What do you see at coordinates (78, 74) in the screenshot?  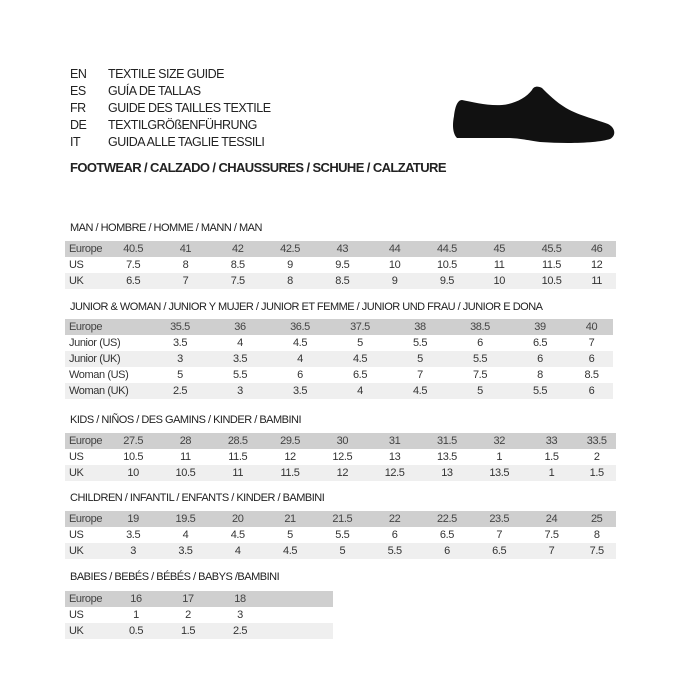 I see `language-code: EN` at bounding box center [78, 74].